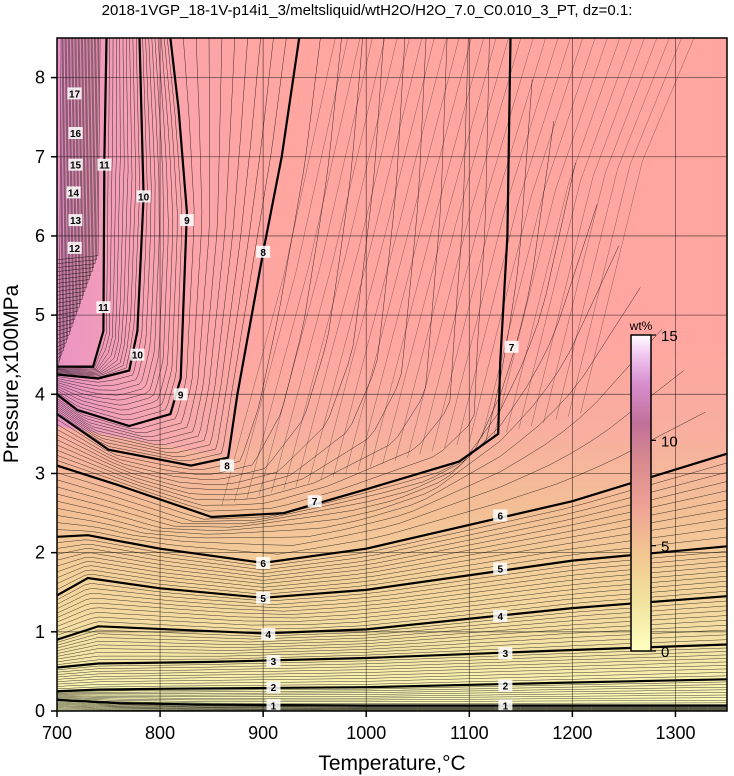  Describe the element at coordinates (40, 236) in the screenshot. I see `y-tick-label: 6` at that location.